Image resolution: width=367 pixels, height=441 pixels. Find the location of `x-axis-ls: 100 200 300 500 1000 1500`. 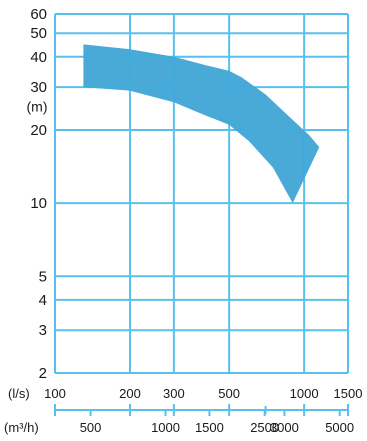

x-axis-ls: 100 200 300 500 1000 1500 is located at coordinates (203, 393).